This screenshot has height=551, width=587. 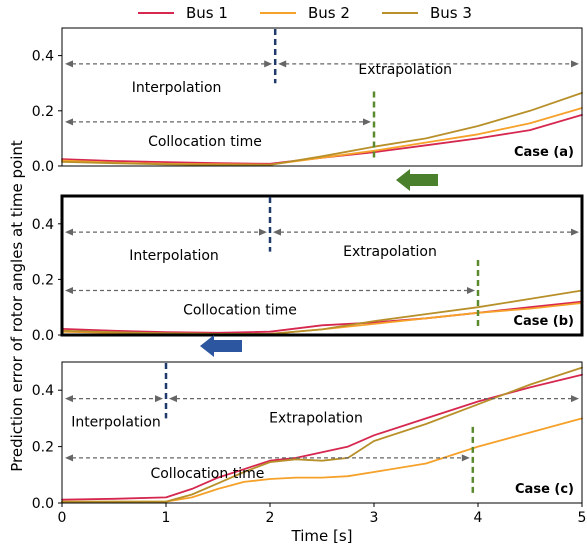 I want to click on legend-label: Bus 1, so click(x=207, y=13).